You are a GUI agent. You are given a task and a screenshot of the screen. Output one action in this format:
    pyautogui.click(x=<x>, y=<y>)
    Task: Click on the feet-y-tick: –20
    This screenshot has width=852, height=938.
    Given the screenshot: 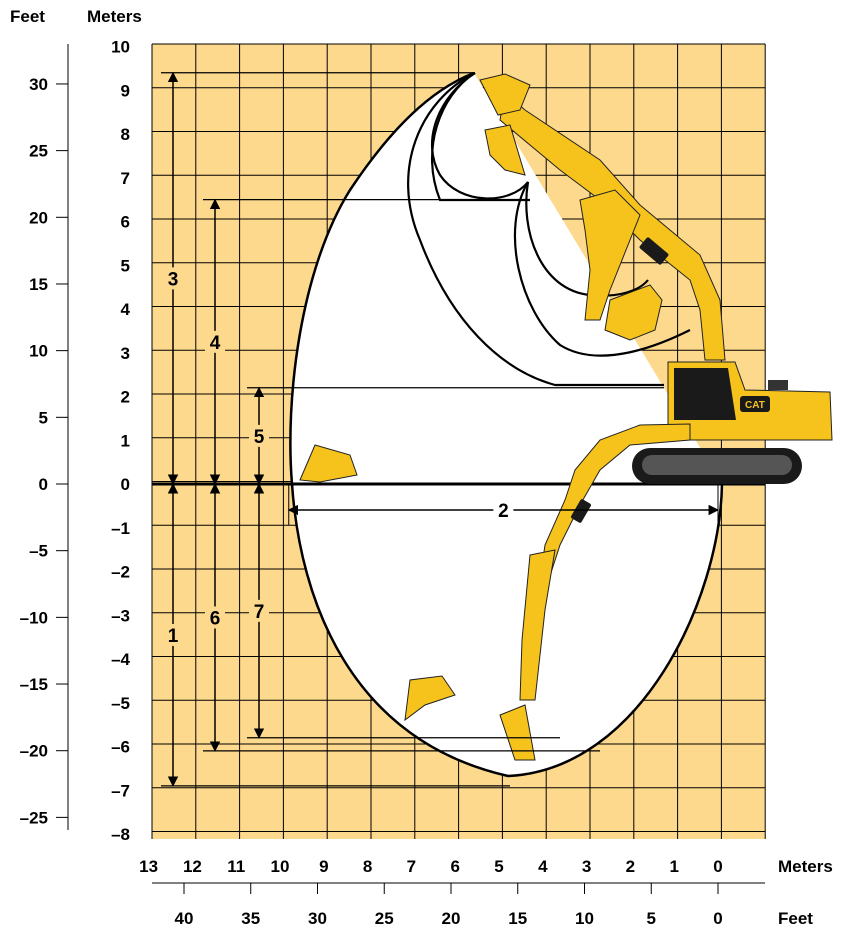 What is the action you would take?
    pyautogui.click(x=34, y=751)
    